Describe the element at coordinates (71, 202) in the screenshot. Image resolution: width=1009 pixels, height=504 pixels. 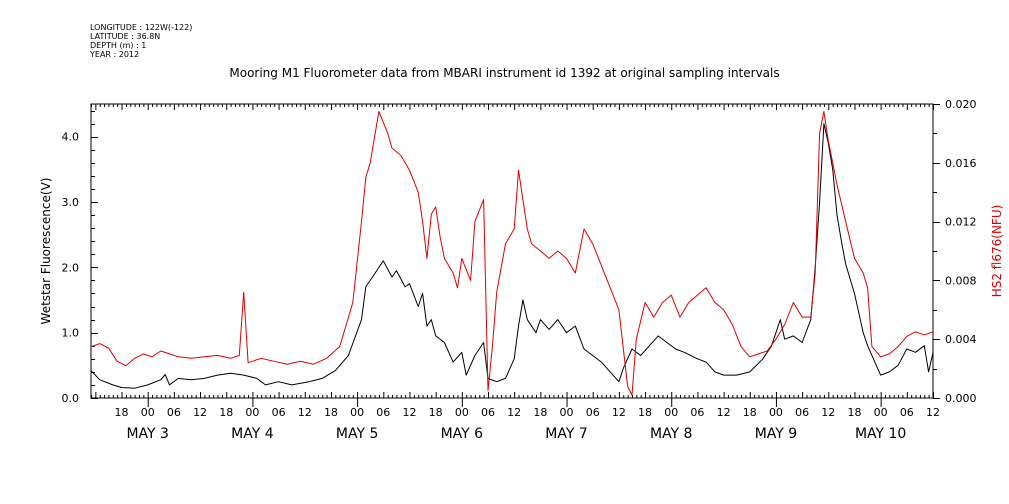
I see `y-left-tick-label: 3.0` at that location.